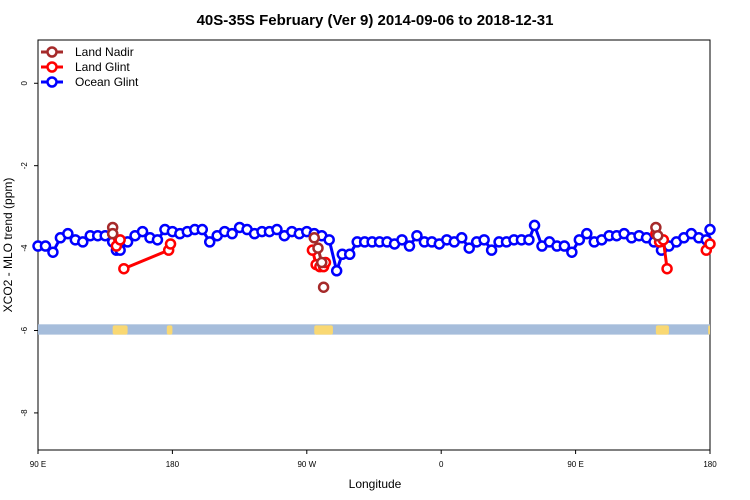 This screenshot has height=500, width=750. I want to click on surface-band, so click(374, 329).